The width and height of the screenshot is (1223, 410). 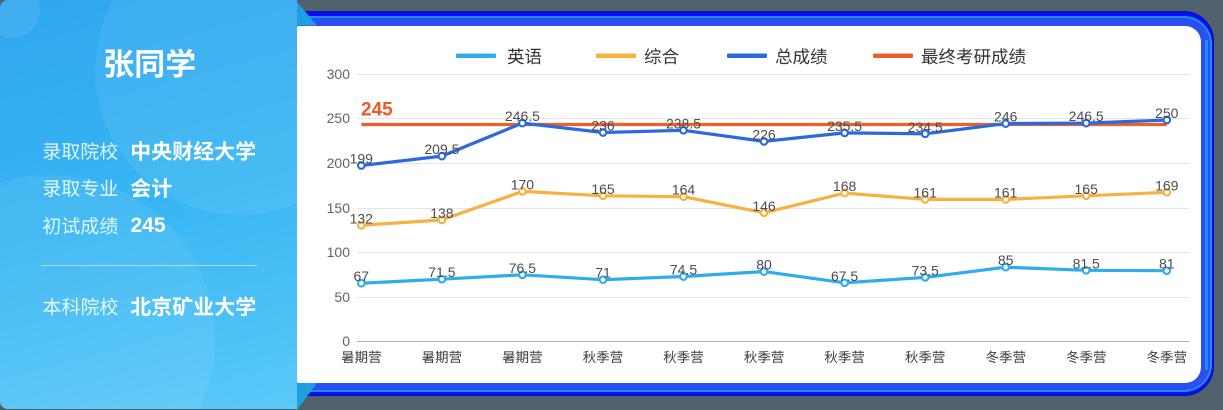 What do you see at coordinates (441, 149) in the screenshot?
I see `svg-text: 209.5` at bounding box center [441, 149].